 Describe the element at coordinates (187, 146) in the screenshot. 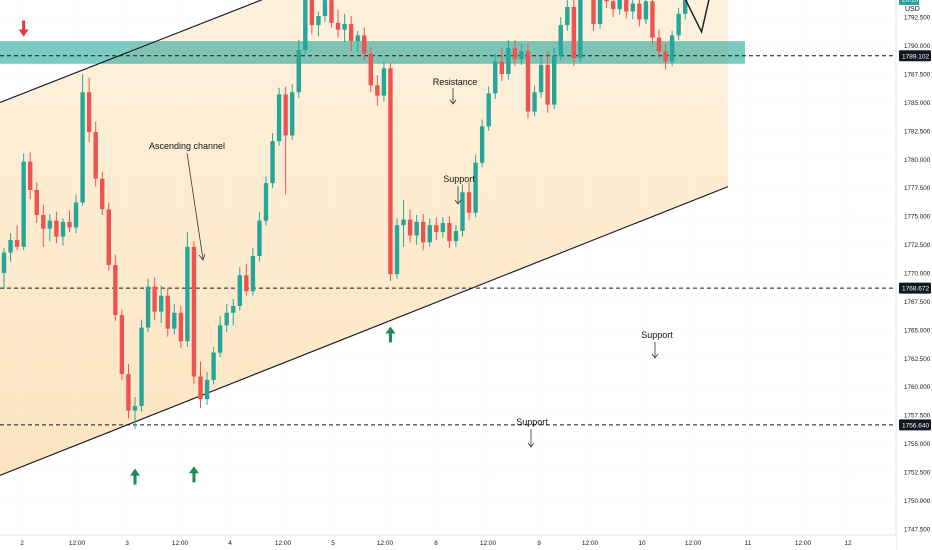

I see `channel-label: Ascending channel` at that location.